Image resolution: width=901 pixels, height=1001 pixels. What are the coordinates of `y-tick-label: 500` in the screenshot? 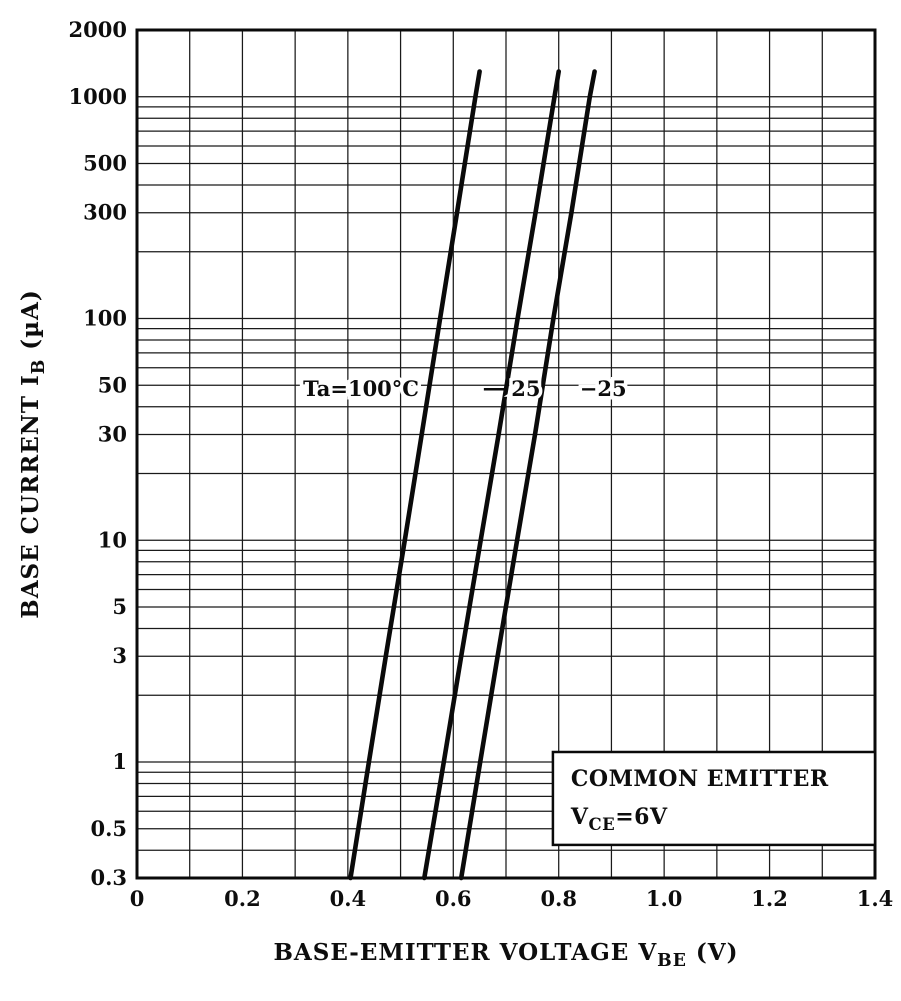 It's located at (105, 163).